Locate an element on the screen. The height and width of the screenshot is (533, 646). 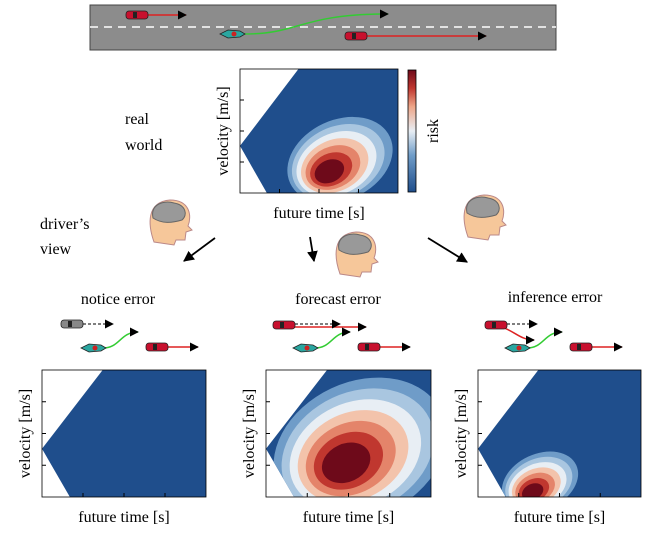
real-world-label: world is located at coordinates (143, 145).